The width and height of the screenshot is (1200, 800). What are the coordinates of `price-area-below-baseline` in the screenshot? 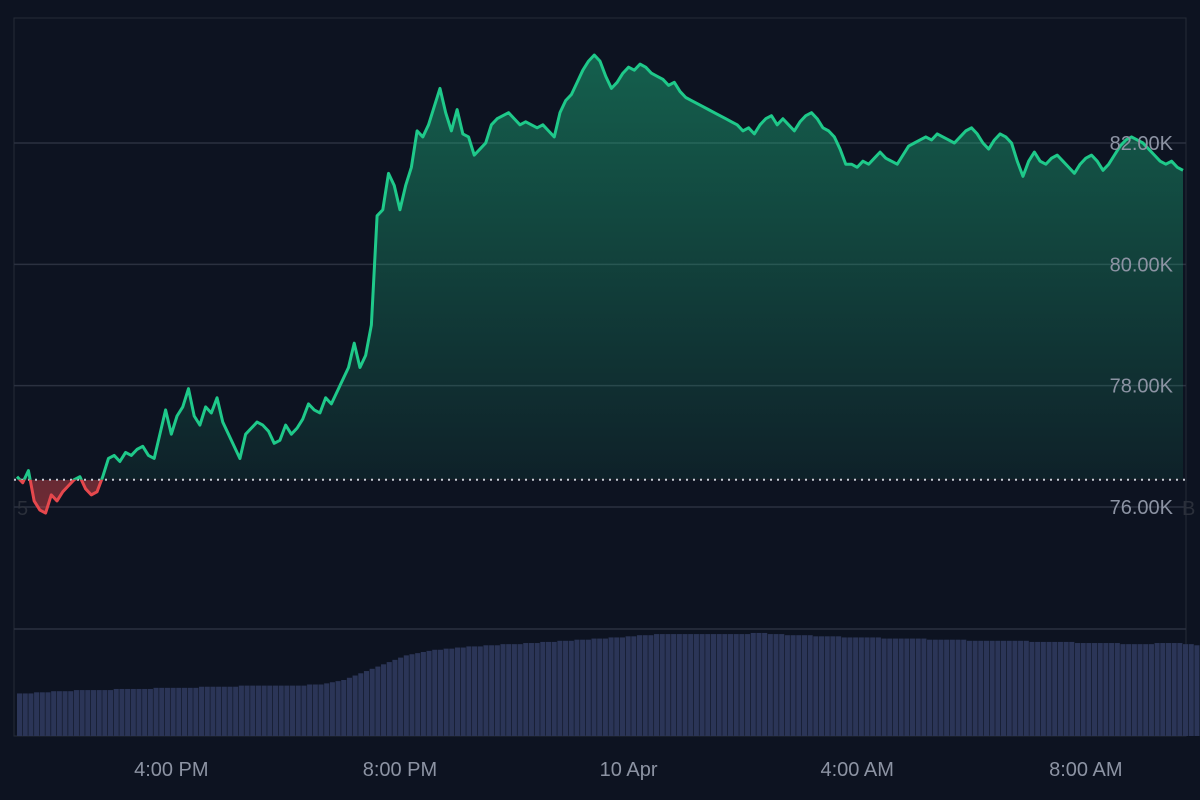 It's located at (60, 496).